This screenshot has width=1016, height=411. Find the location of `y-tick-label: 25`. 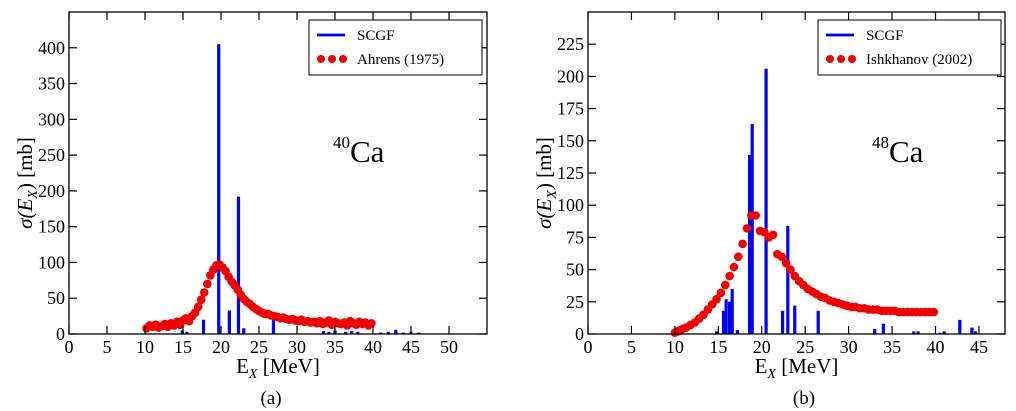

y-tick-label: 25 is located at coordinates (575, 302).